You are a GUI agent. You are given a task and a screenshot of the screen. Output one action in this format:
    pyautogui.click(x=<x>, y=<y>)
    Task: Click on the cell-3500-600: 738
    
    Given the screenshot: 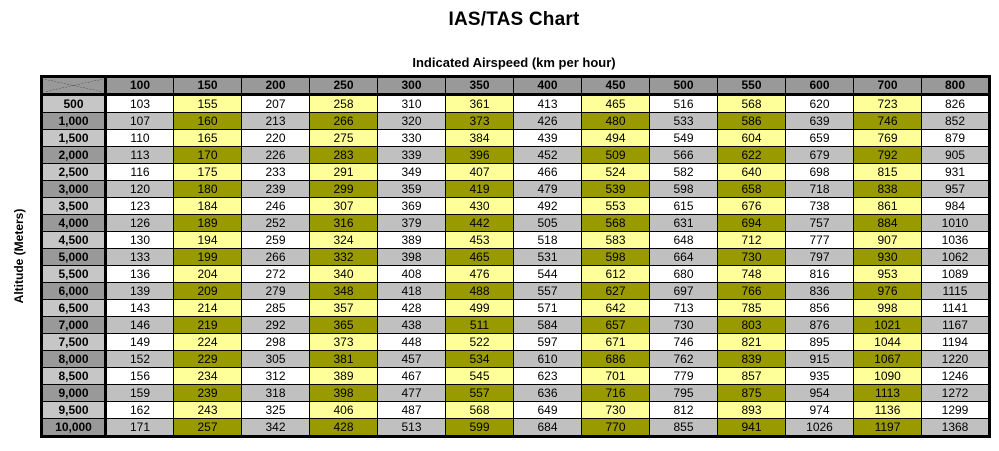 What is the action you would take?
    pyautogui.click(x=819, y=206)
    